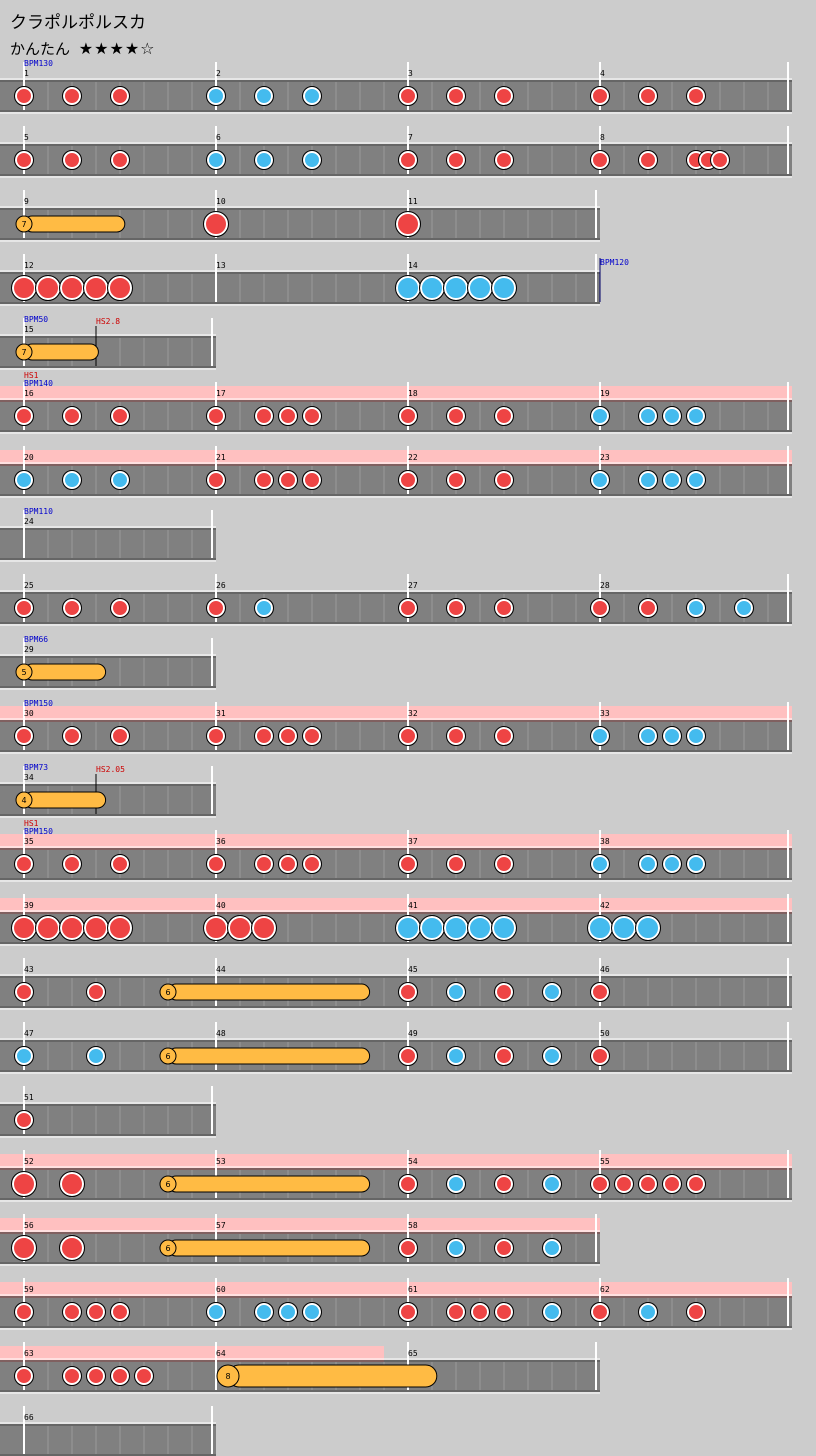 The width and height of the screenshot is (816, 1456). What do you see at coordinates (29, 649) in the screenshot?
I see `measure-number: 29` at bounding box center [29, 649].